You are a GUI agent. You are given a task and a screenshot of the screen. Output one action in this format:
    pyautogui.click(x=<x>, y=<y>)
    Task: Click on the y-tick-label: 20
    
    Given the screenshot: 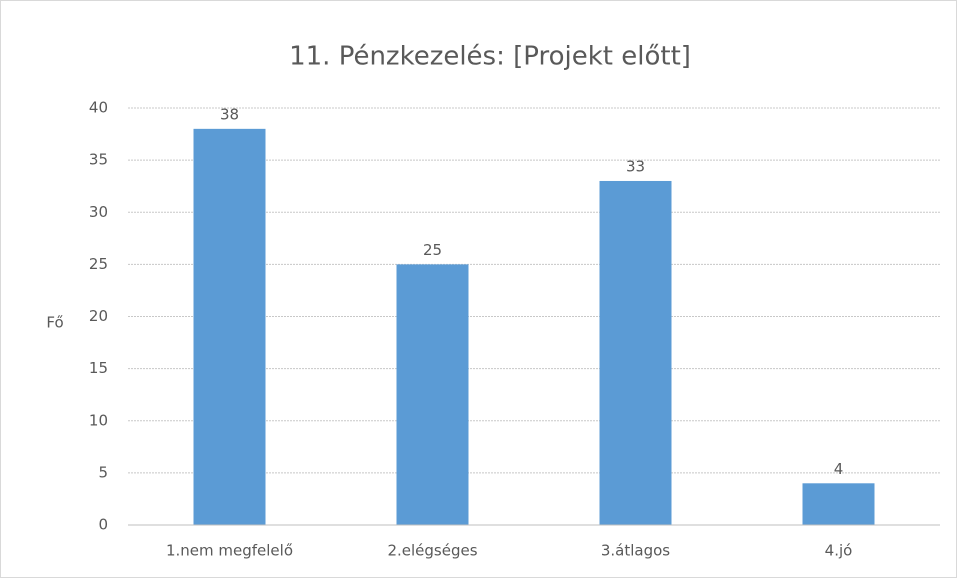 What is the action you would take?
    pyautogui.click(x=98, y=316)
    